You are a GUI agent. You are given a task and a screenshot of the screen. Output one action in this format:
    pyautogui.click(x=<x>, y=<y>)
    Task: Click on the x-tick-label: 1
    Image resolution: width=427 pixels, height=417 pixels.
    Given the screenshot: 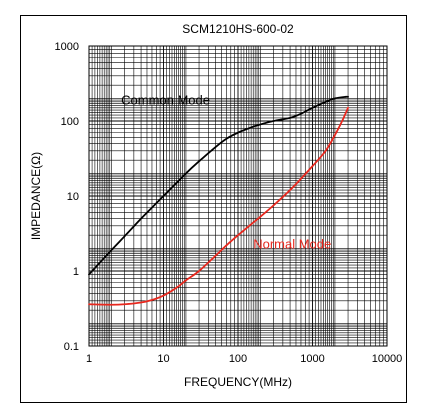 What is the action you would take?
    pyautogui.click(x=89, y=359)
    